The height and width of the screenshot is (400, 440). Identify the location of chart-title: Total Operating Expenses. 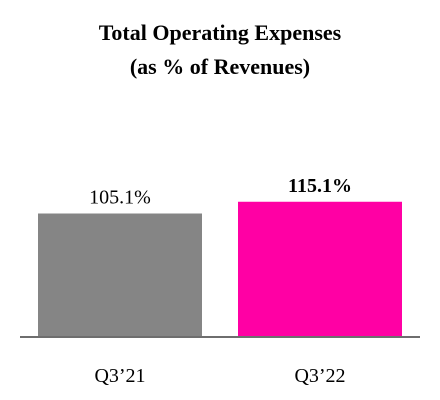
(220, 32).